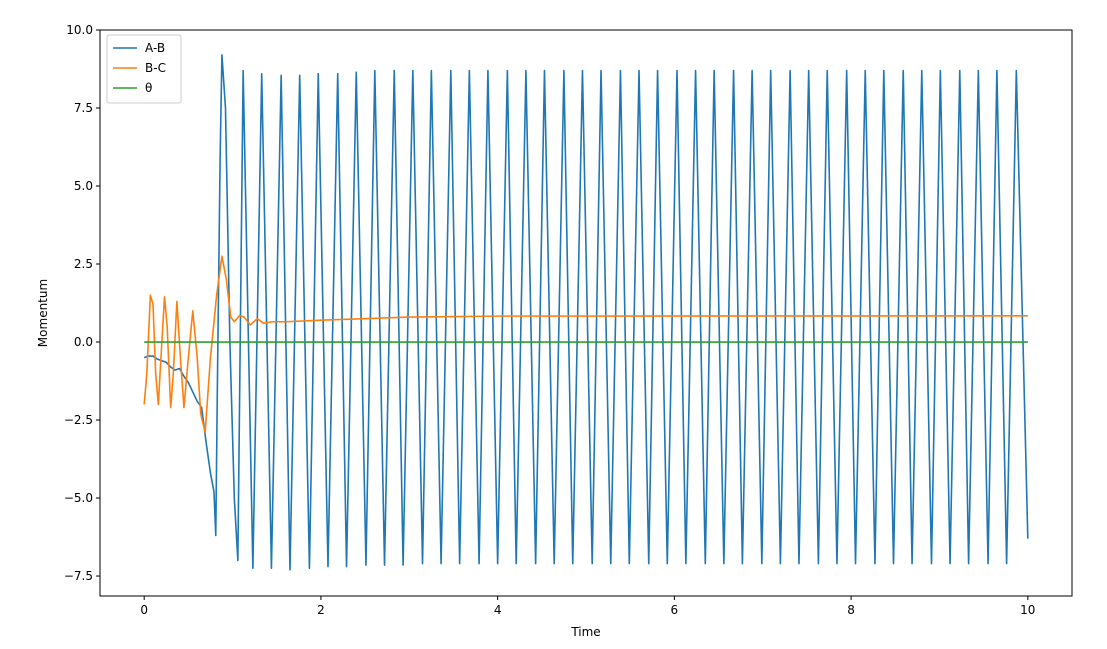 The image size is (1107, 649). What do you see at coordinates (78, 498) in the screenshot?
I see `y-tick-label: −5.0` at bounding box center [78, 498].